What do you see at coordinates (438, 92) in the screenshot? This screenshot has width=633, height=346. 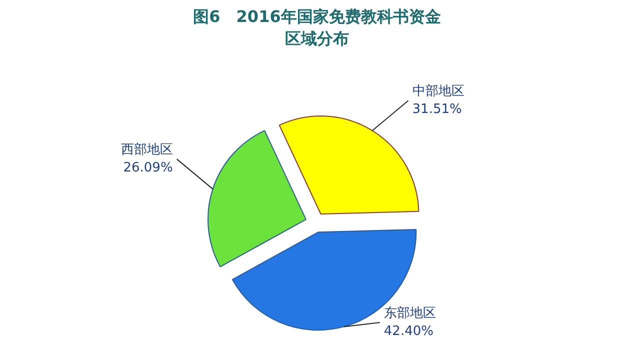 I see `slice-label: 中部地区` at bounding box center [438, 92].